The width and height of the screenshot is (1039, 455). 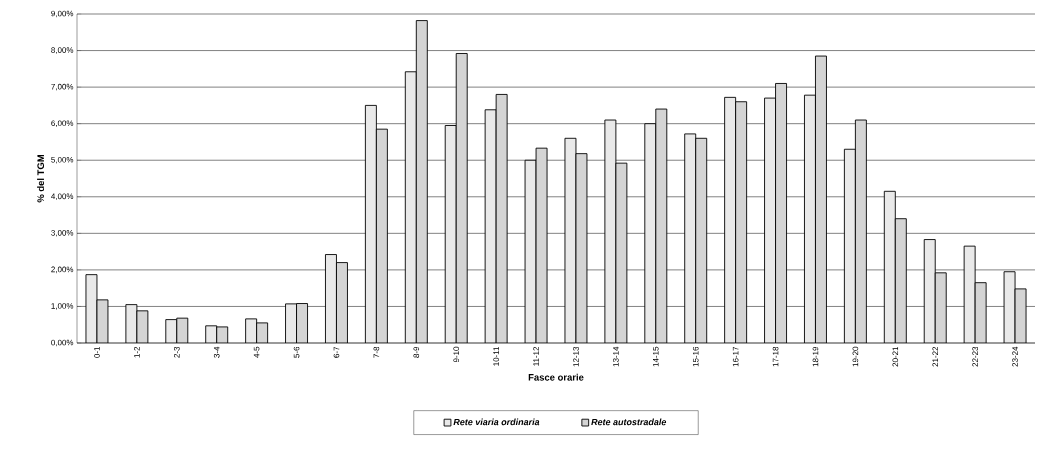 What do you see at coordinates (496, 422) in the screenshot?
I see `legend-label: Rete viaria ordinaria` at bounding box center [496, 422].